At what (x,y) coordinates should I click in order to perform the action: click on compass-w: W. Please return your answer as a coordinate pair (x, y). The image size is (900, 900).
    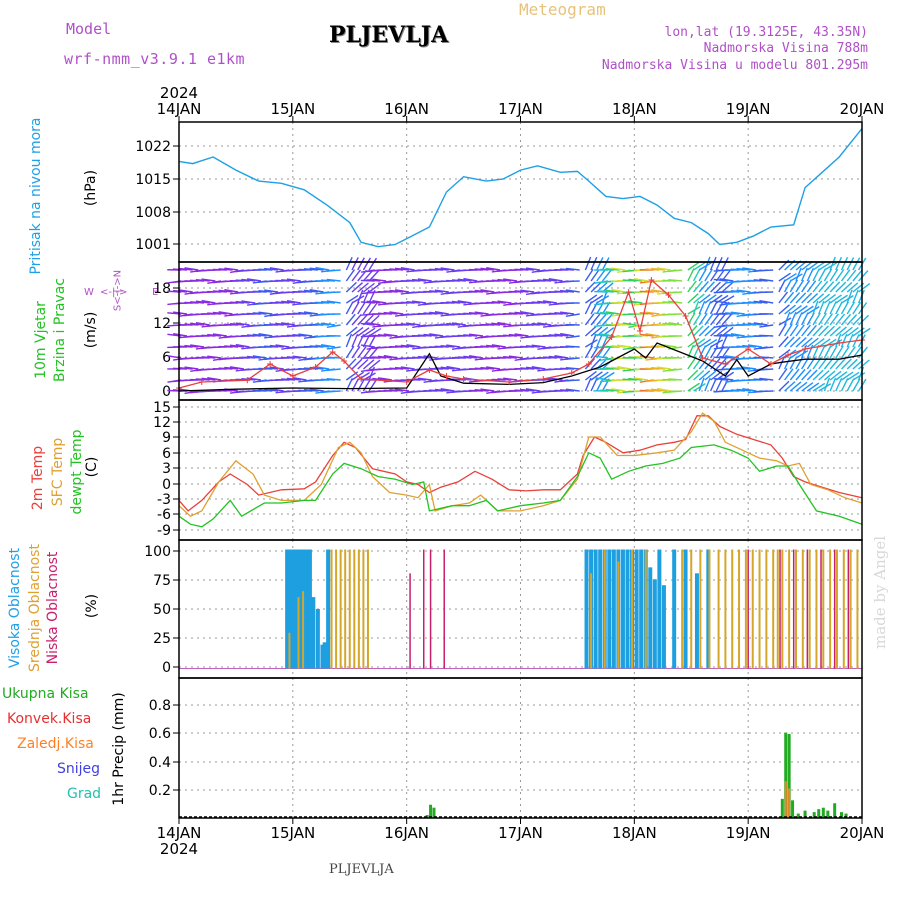
    Looking at the image, I should click on (89, 292).